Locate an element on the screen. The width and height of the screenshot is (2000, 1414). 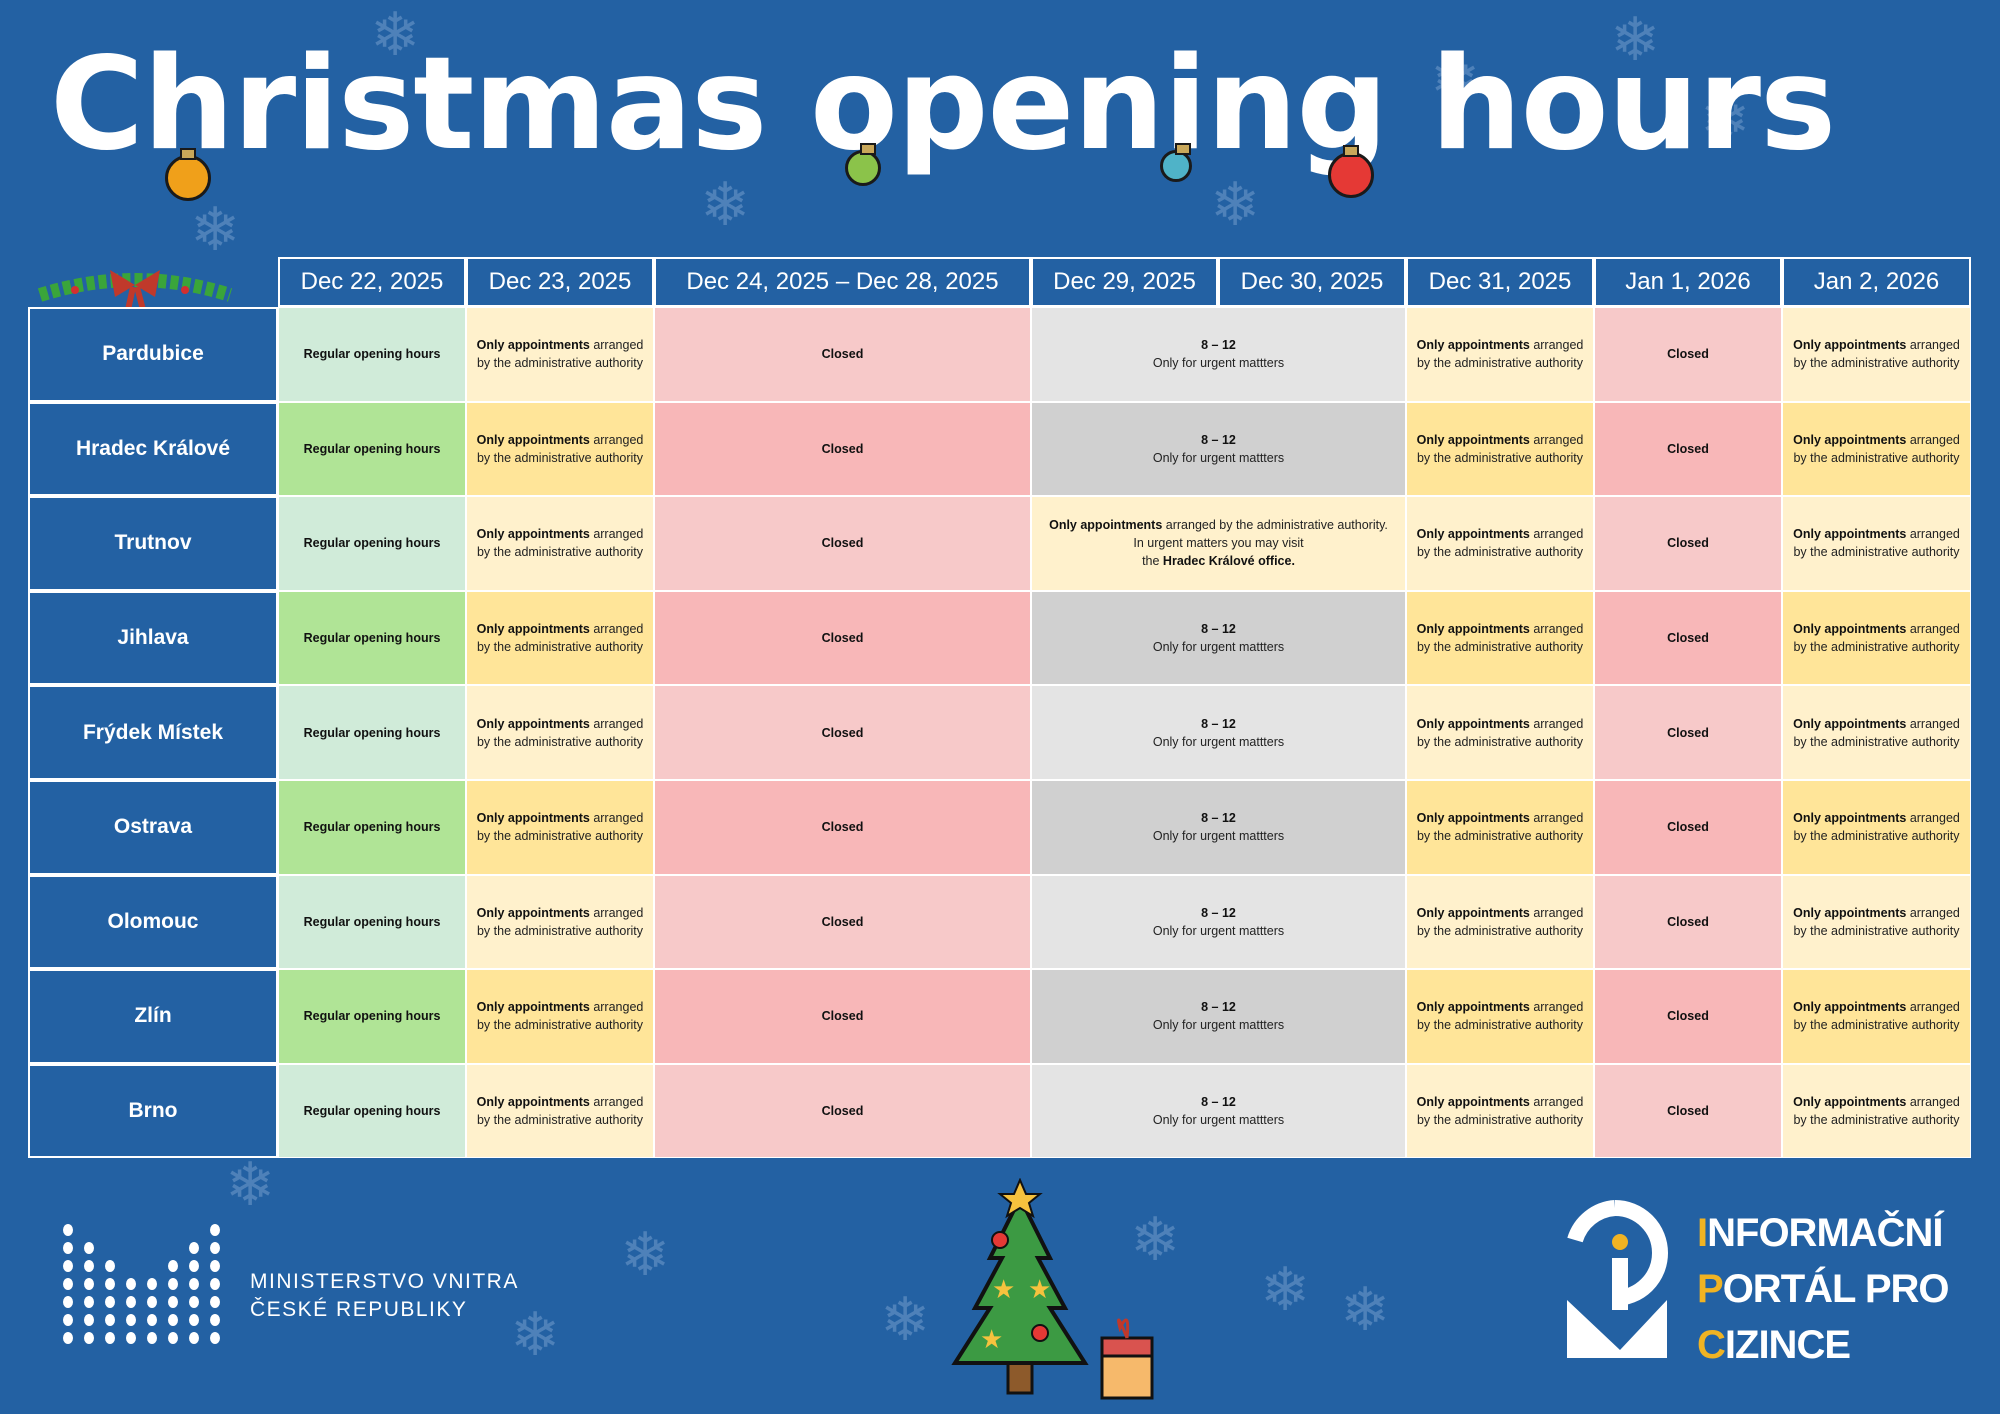
text: the is located at coordinates (1152, 561).